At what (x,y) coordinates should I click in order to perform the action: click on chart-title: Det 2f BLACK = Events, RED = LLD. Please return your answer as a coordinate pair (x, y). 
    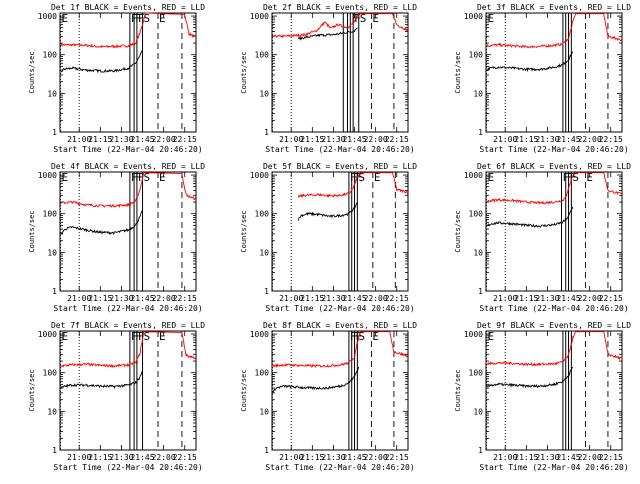
    Looking at the image, I should click on (340, 7).